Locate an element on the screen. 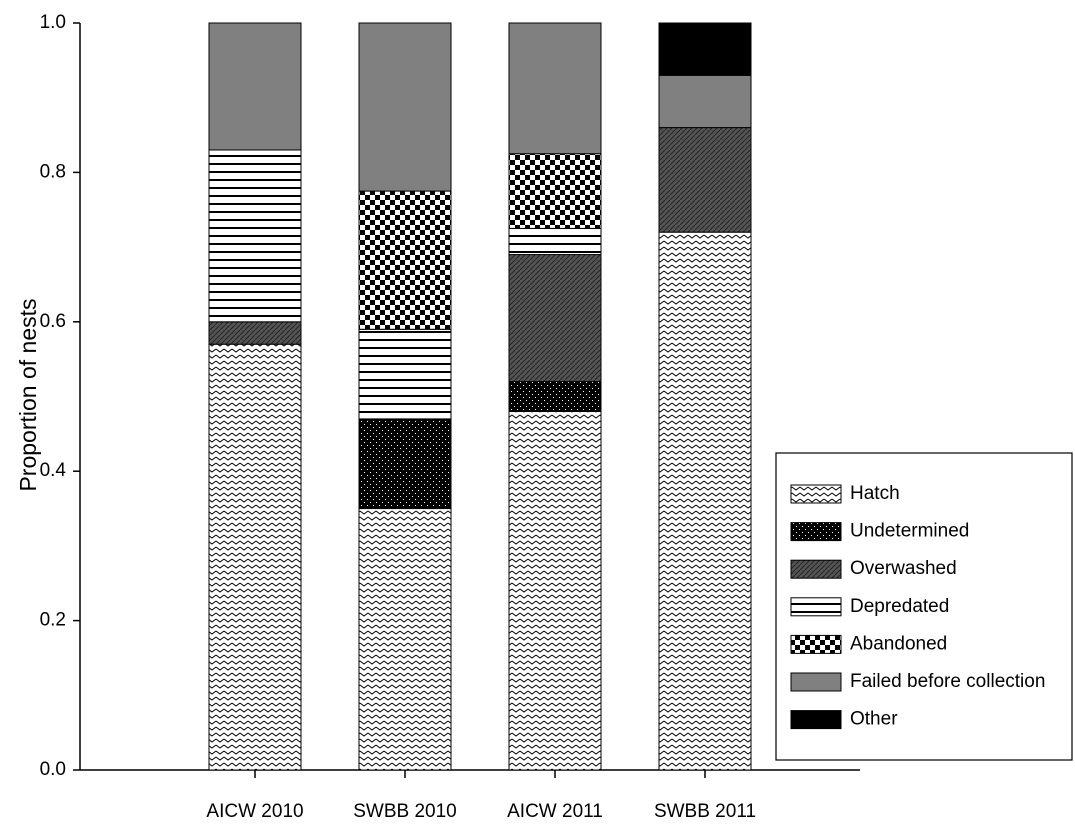 Image resolution: width=1075 pixels, height=833 pixels. legend-label: Undetermined is located at coordinates (909, 531).